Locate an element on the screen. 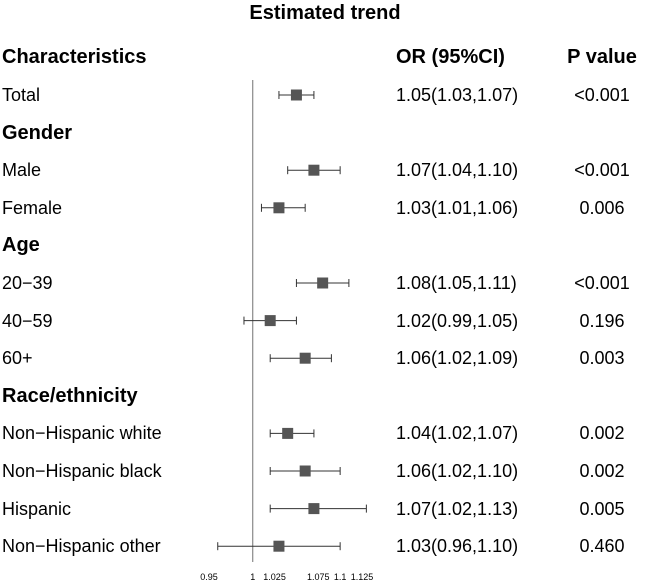 Image resolution: width=650 pixels, height=583 pixels. p-value-header: P value is located at coordinates (602, 57).